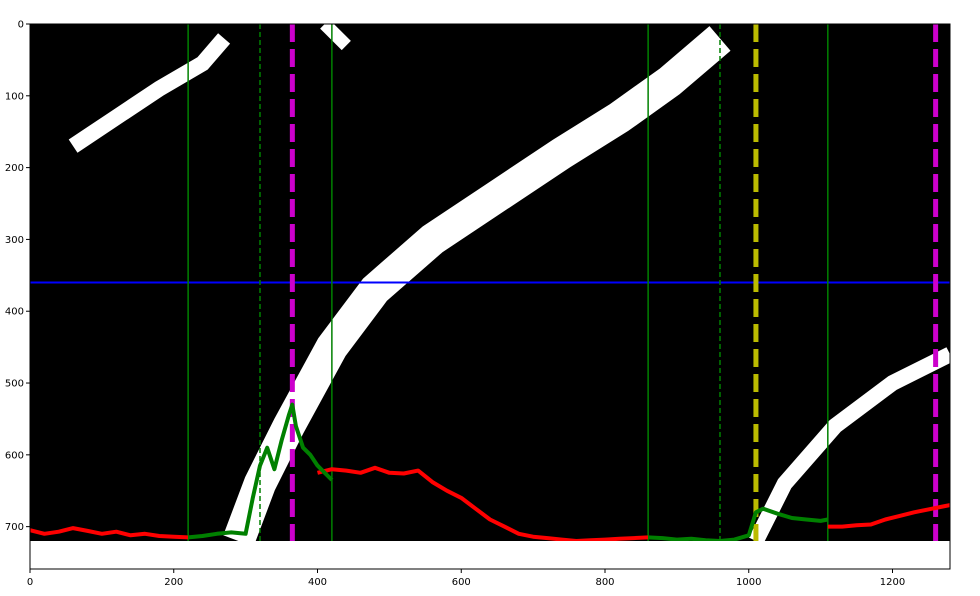 This screenshot has width=980, height=596. I want to click on y-tick-label-600: 600, so click(14, 455).